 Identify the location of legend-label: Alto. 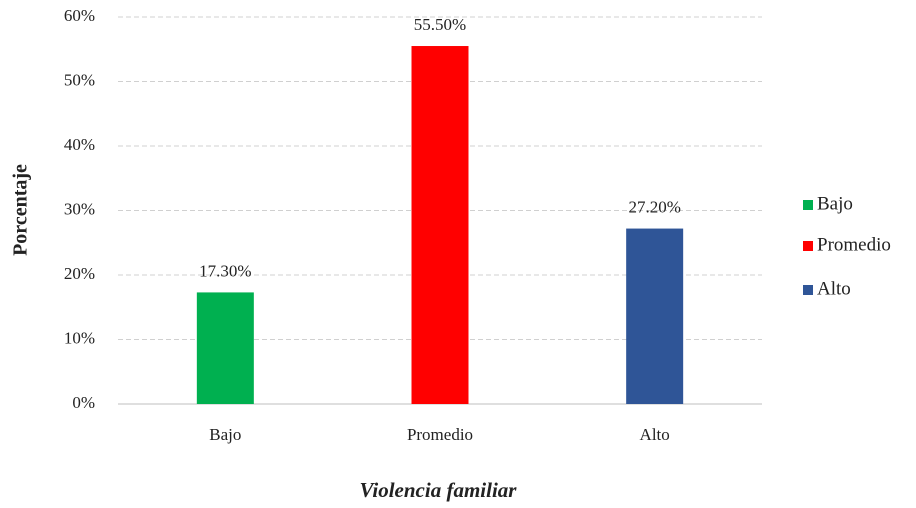
(834, 288).